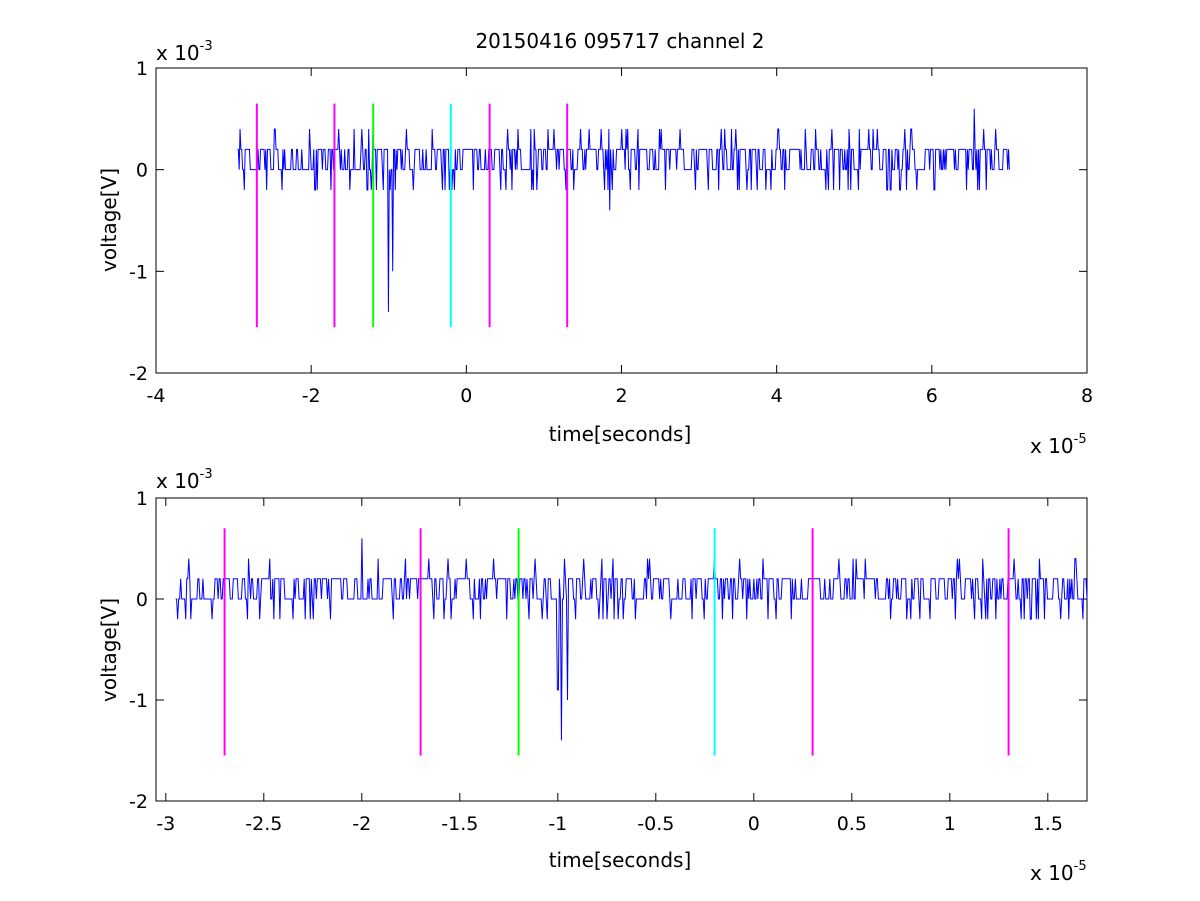 This screenshot has width=1200, height=901. I want to click on top-y-tick-label: 0, so click(142, 171).